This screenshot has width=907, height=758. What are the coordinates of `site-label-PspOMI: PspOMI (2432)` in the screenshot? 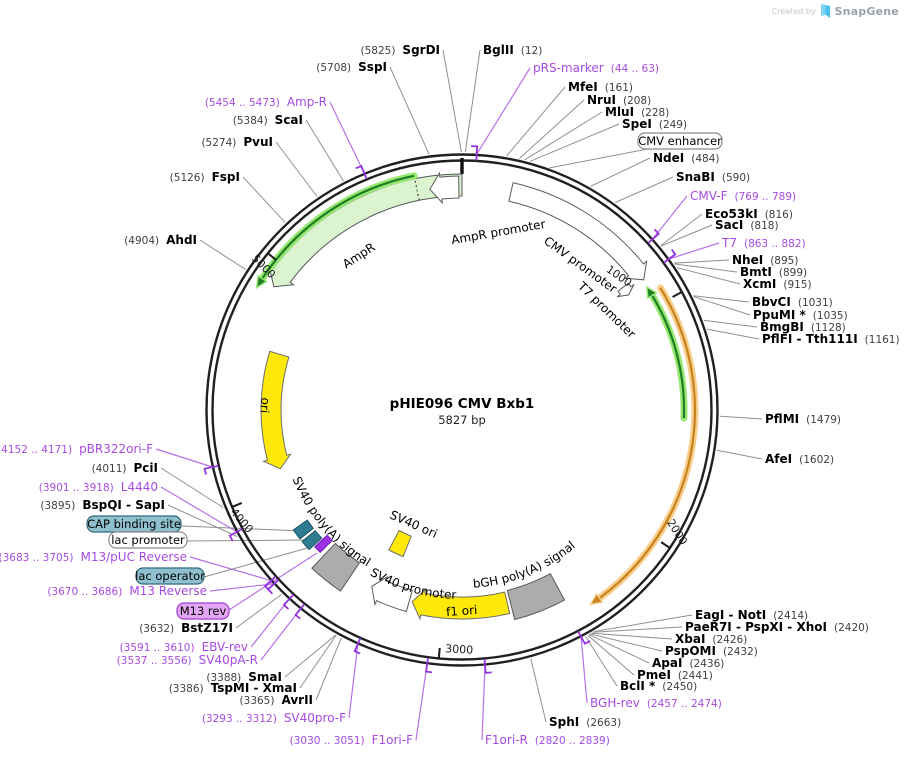 It's located at (711, 651).